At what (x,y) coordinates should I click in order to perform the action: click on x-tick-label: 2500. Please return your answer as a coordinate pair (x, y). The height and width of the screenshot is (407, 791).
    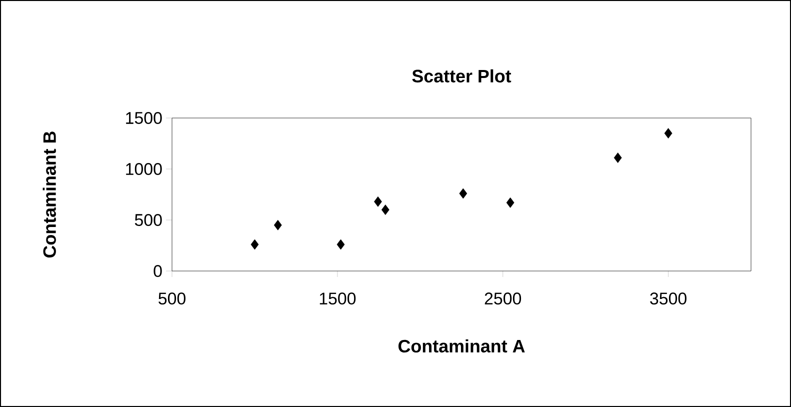
    Looking at the image, I should click on (503, 298).